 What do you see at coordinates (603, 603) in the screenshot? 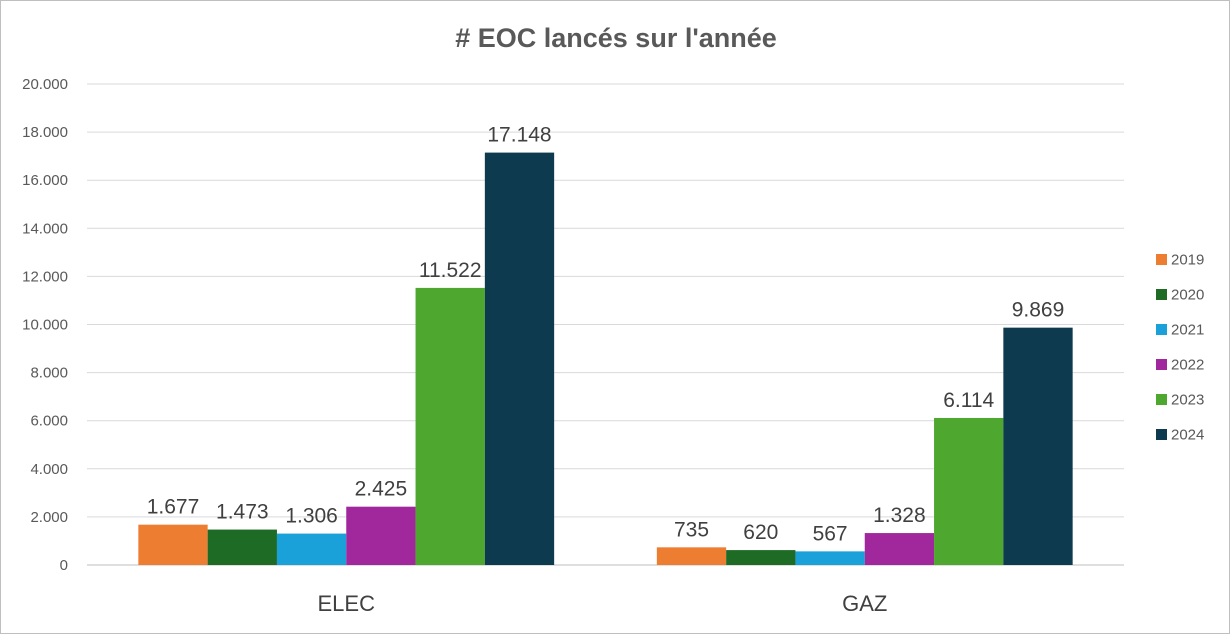
I see `x-axis: ELEC GAZ` at bounding box center [603, 603].